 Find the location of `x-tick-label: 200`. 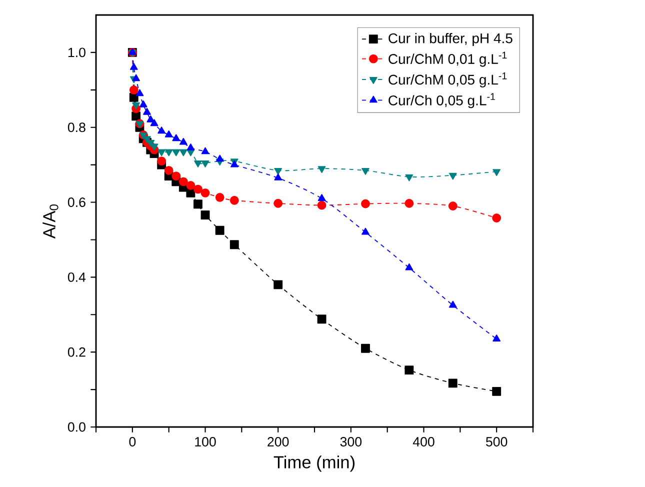

x-tick-label: 200 is located at coordinates (278, 441).